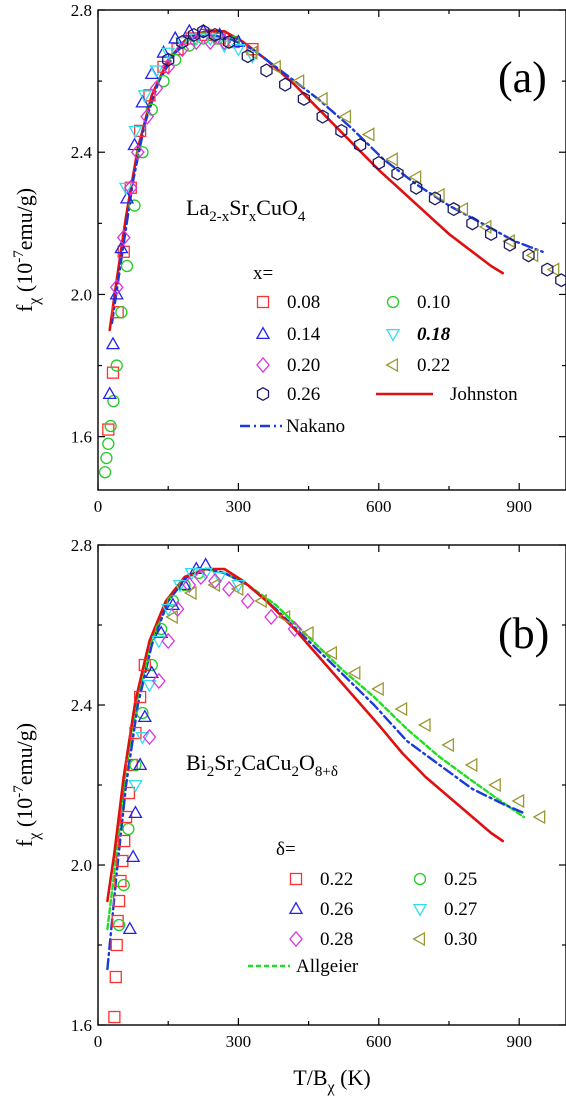 The height and width of the screenshot is (1105, 566). I want to click on data-point-0.14, so click(113, 343).